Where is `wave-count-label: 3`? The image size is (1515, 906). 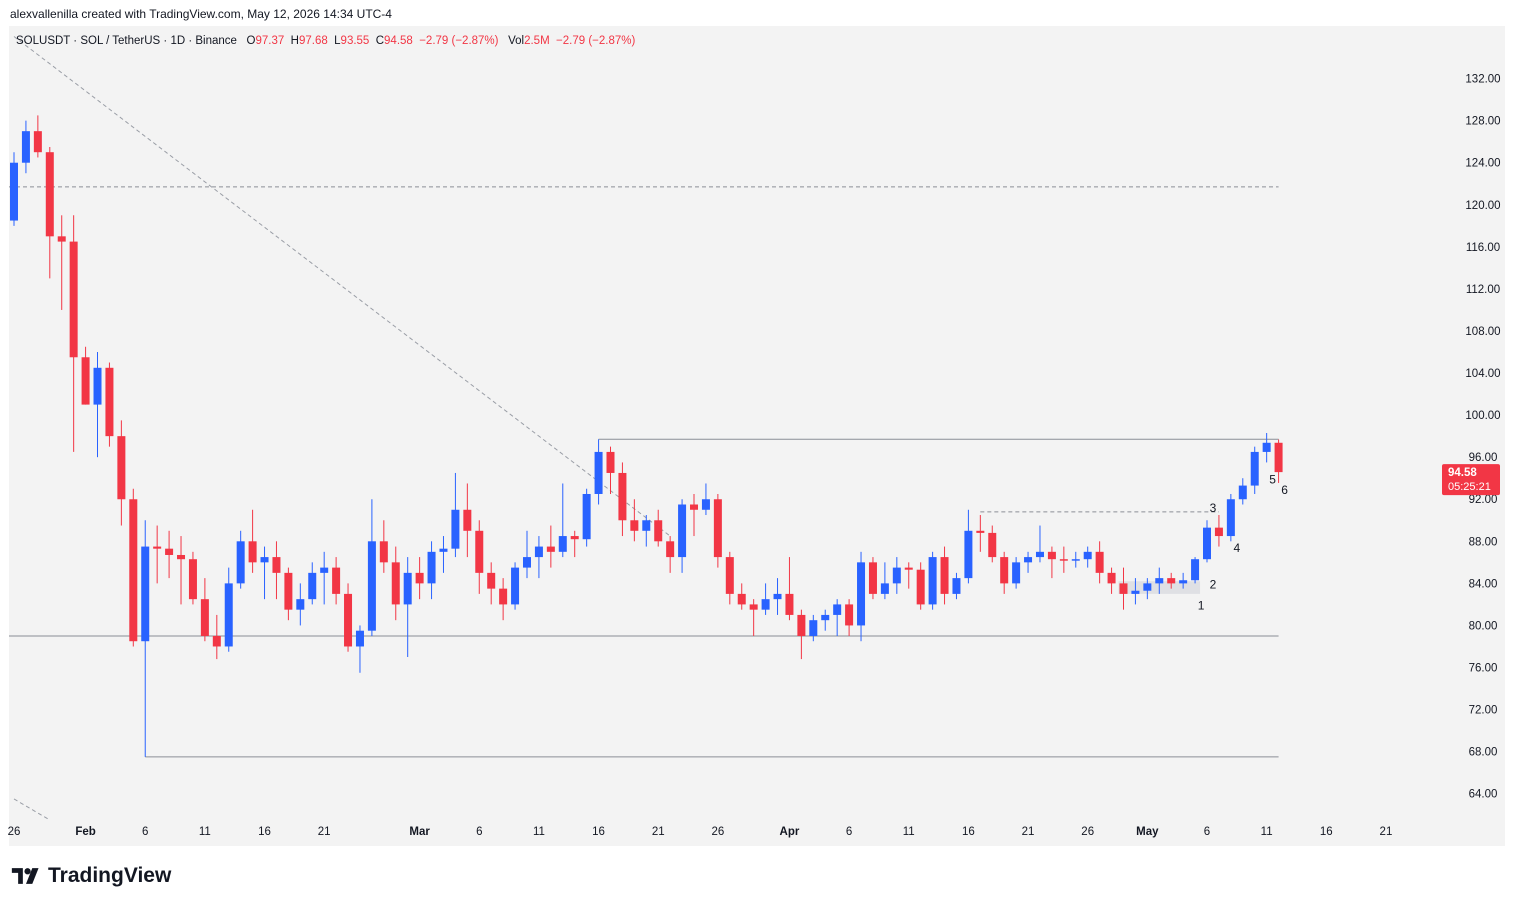
wave-count-label: 3 is located at coordinates (1213, 508).